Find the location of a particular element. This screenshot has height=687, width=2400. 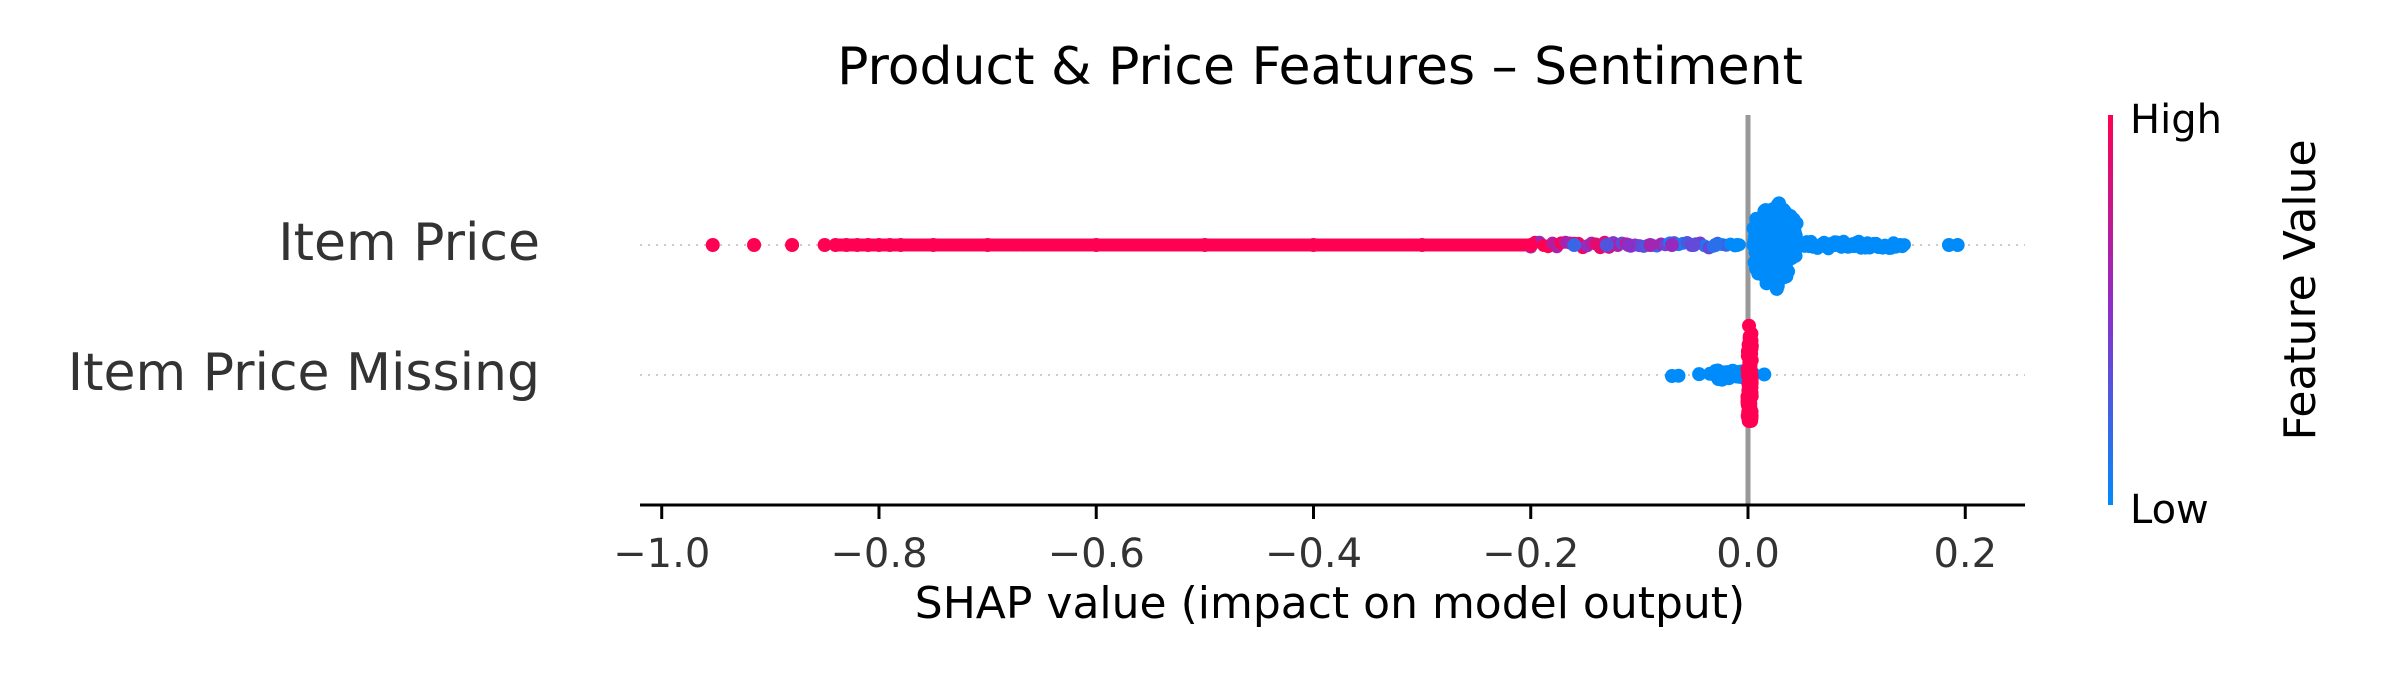

x-tick-label: −0.4 is located at coordinates (1313, 554).